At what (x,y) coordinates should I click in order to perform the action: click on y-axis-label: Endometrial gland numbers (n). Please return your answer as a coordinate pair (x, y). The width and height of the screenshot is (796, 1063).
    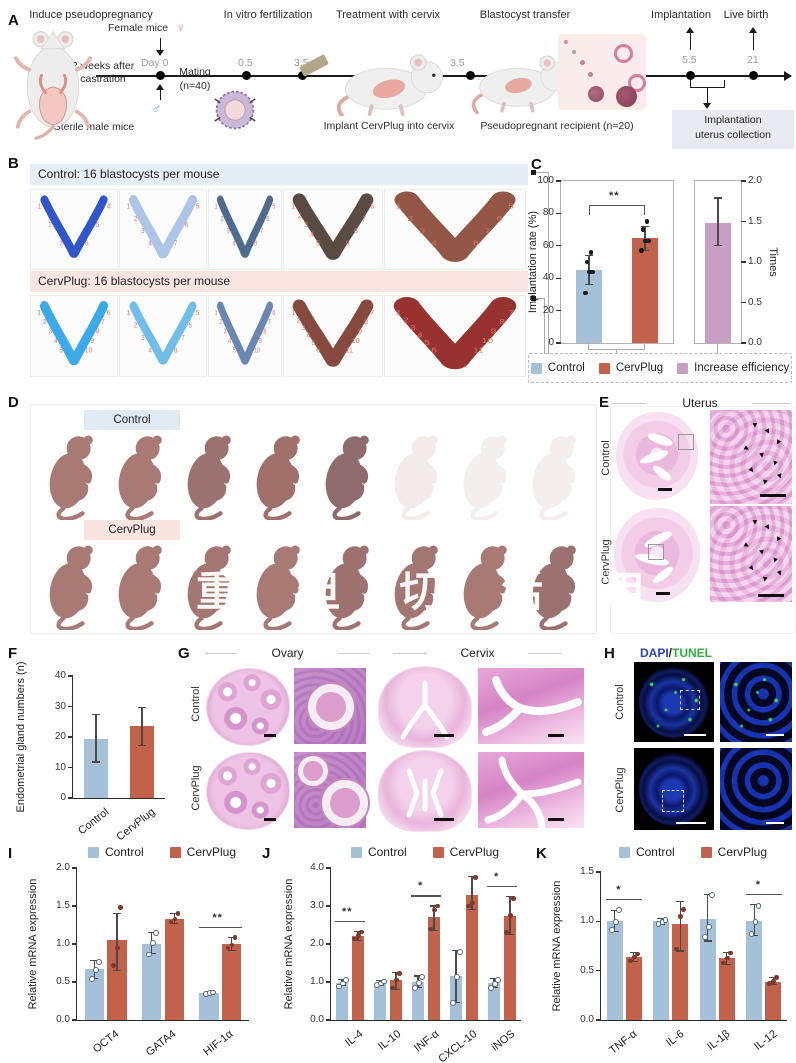
    Looking at the image, I should click on (21, 737).